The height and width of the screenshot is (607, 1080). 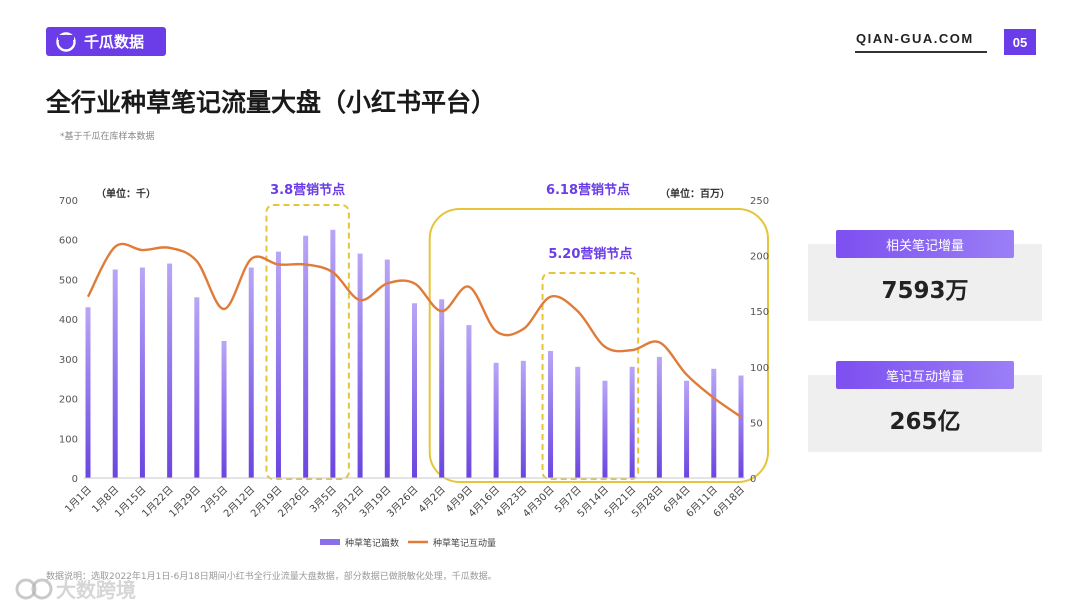 I want to click on bar-3月26日, so click(x=414, y=390).